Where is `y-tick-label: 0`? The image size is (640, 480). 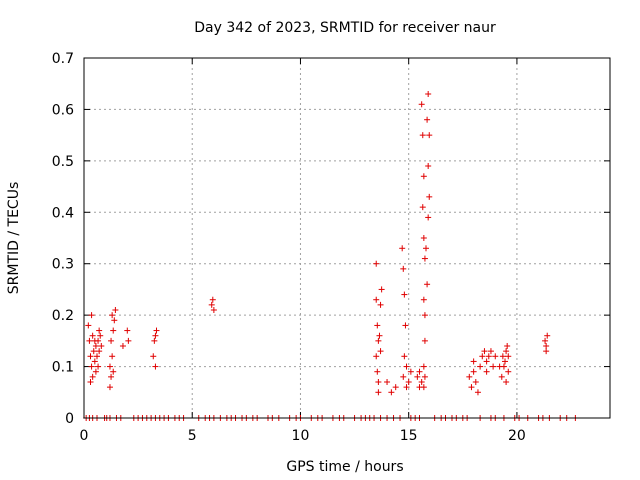
y-tick-label: 0 is located at coordinates (69, 419).